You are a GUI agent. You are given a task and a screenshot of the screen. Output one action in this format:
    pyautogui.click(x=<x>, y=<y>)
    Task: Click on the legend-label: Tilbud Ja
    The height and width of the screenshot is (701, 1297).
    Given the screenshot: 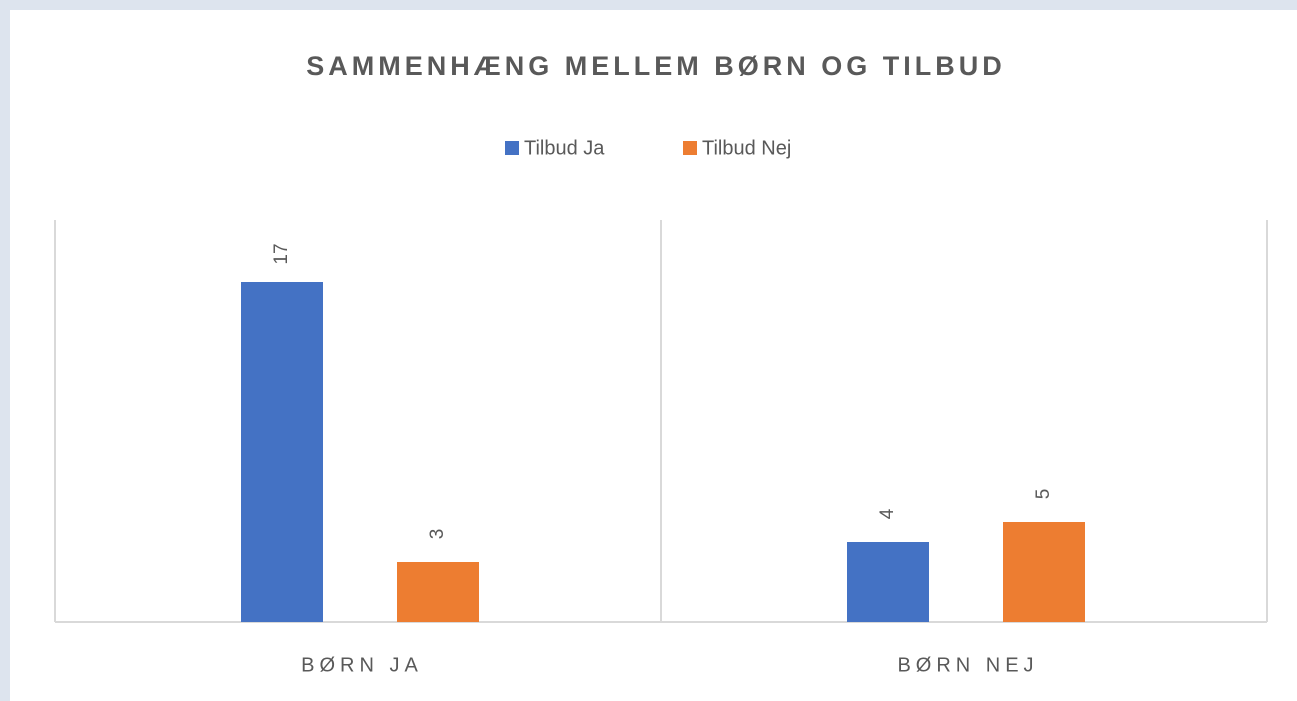 What is the action you would take?
    pyautogui.click(x=564, y=148)
    